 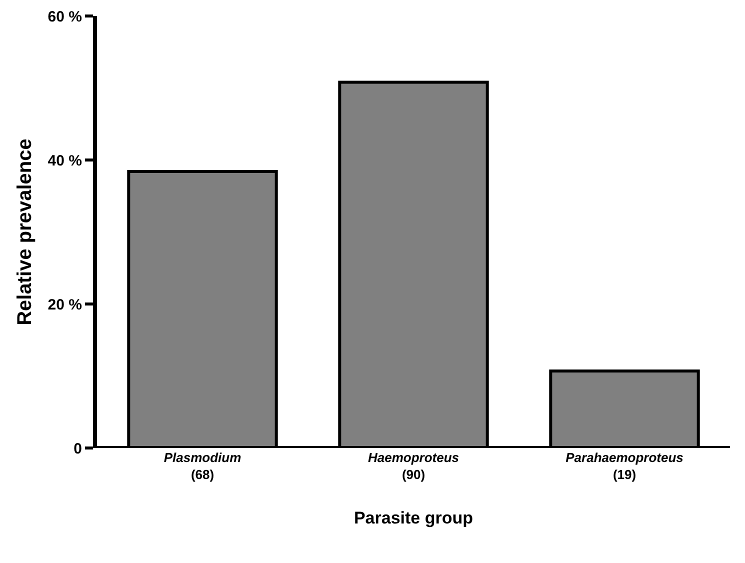 I want to click on y-tick-label: 60 %, so click(x=65, y=17).